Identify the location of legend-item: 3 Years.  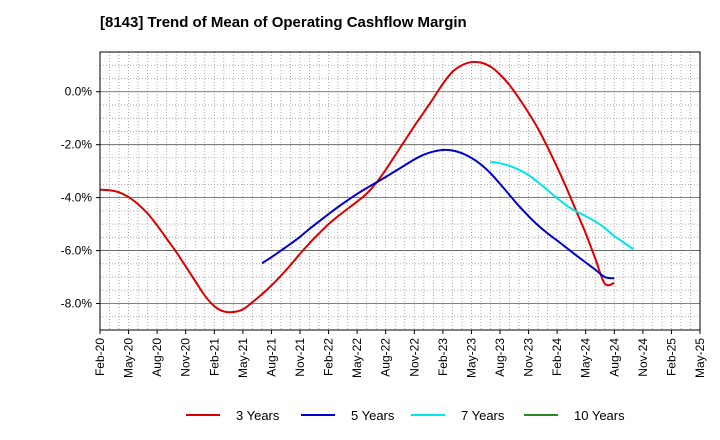
(232, 415).